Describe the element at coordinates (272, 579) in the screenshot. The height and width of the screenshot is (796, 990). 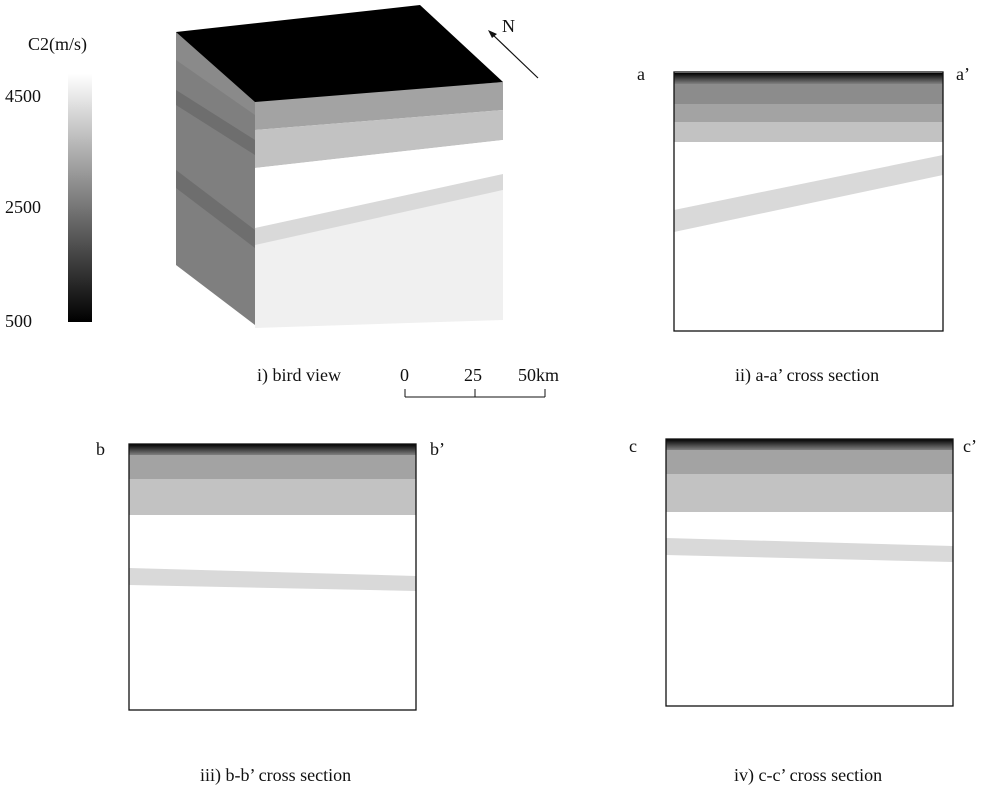
I see `bb-lens` at that location.